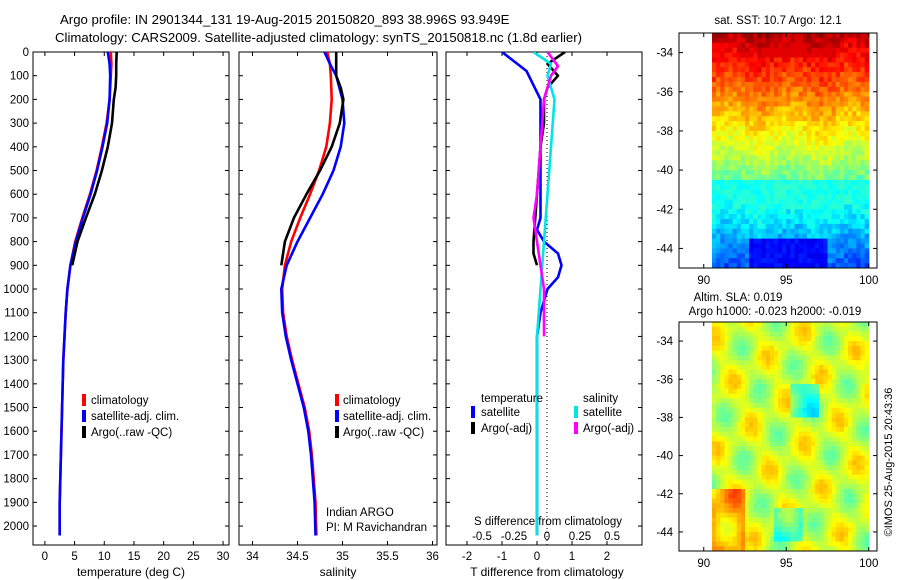 The height and width of the screenshot is (580, 900). Describe the element at coordinates (383, 433) in the screenshot. I see `legend-label-argo: Argo(..raw -QC)` at that location.